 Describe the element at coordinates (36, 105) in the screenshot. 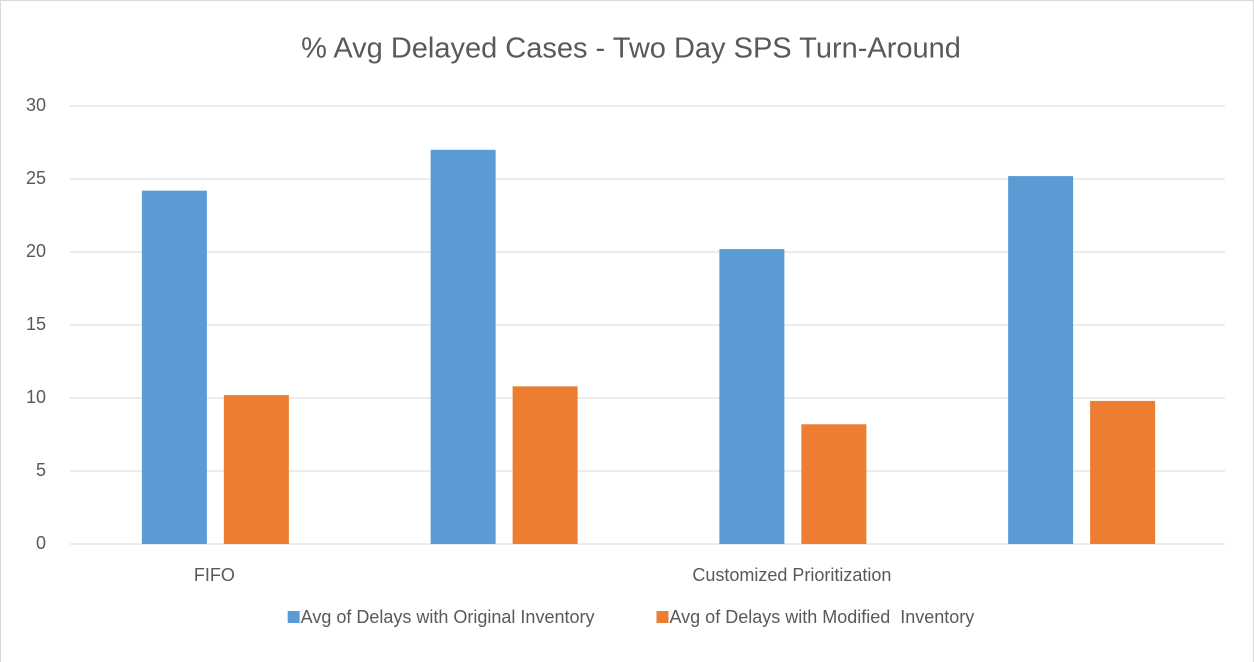

I see `y-tick-label: 30` at that location.